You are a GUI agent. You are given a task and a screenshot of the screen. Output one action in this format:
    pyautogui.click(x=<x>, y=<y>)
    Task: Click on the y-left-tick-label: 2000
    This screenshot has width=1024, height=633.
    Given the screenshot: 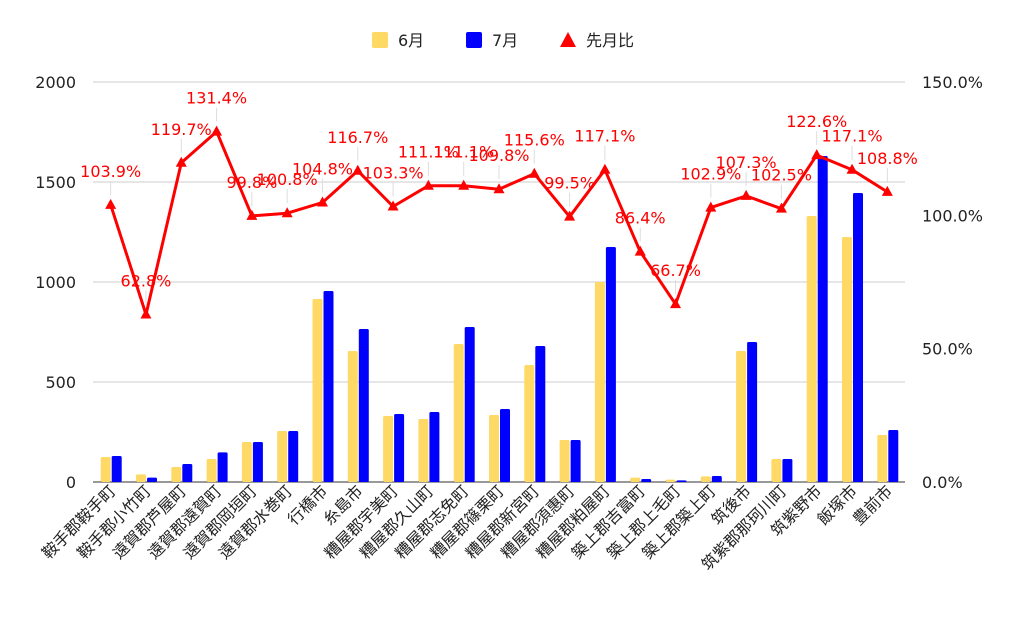 What is the action you would take?
    pyautogui.click(x=55, y=82)
    